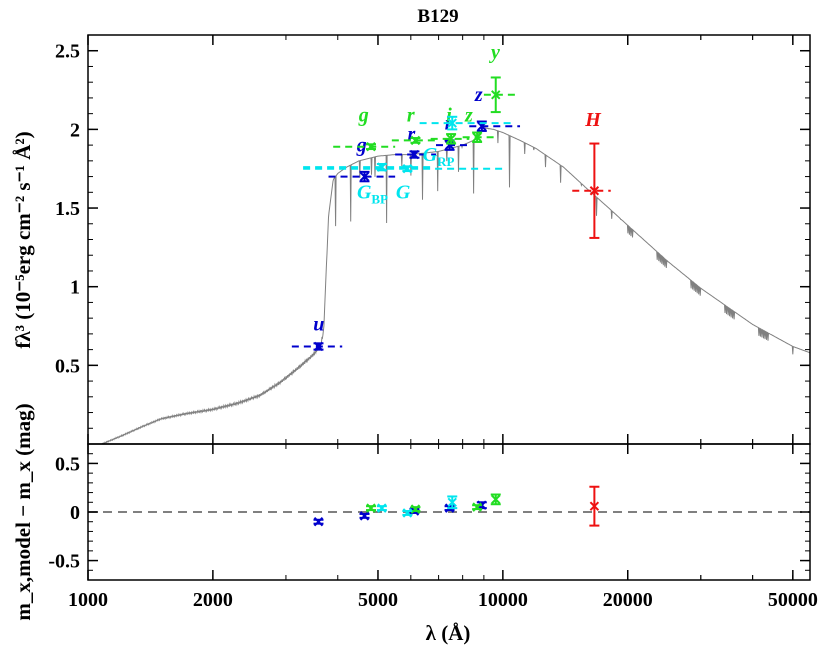 Image resolution: width=830 pixels, height=649 pixels. Describe the element at coordinates (378, 600) in the screenshot. I see `residual-xtick-label: 5000` at that location.